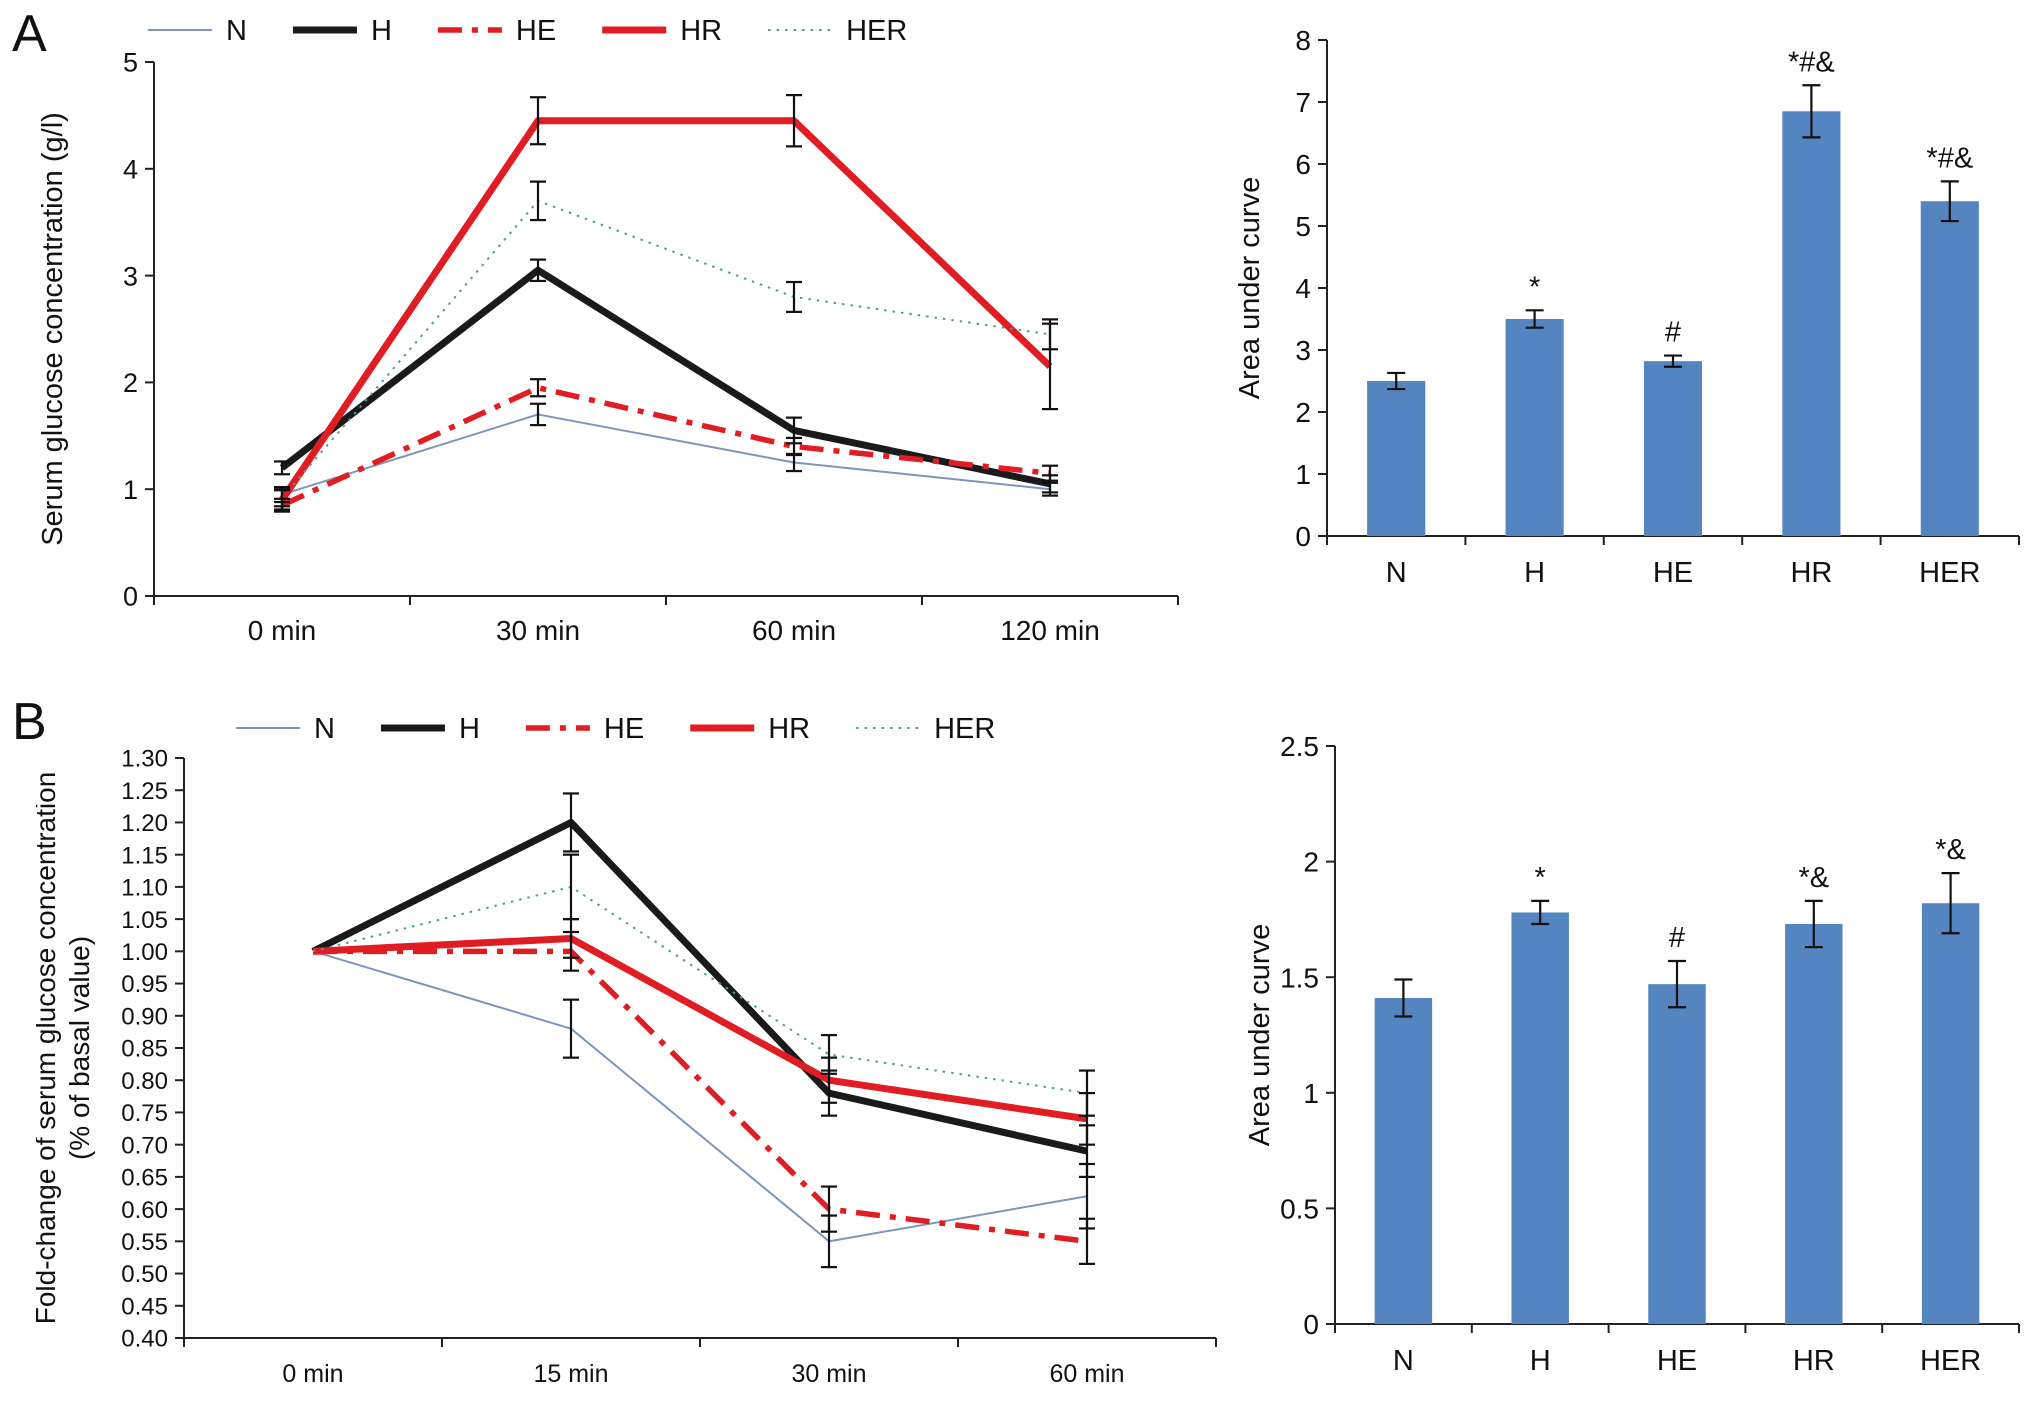 The width and height of the screenshot is (2032, 1405). I want to click on svg-text: 15 min, so click(570, 1374).